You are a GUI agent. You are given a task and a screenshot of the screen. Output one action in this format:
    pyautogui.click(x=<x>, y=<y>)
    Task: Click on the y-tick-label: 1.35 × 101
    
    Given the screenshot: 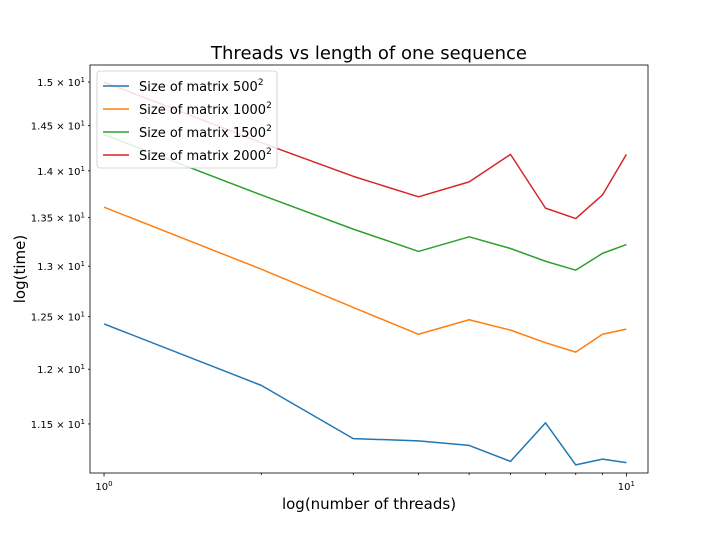 What is the action you would take?
    pyautogui.click(x=58, y=218)
    